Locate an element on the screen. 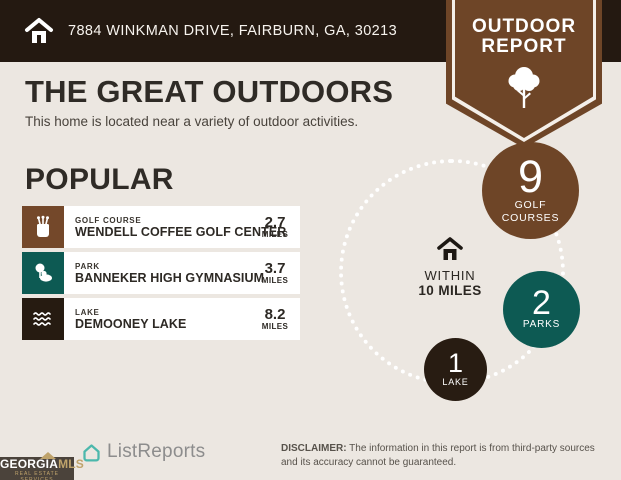  waves-icon is located at coordinates (43, 319).